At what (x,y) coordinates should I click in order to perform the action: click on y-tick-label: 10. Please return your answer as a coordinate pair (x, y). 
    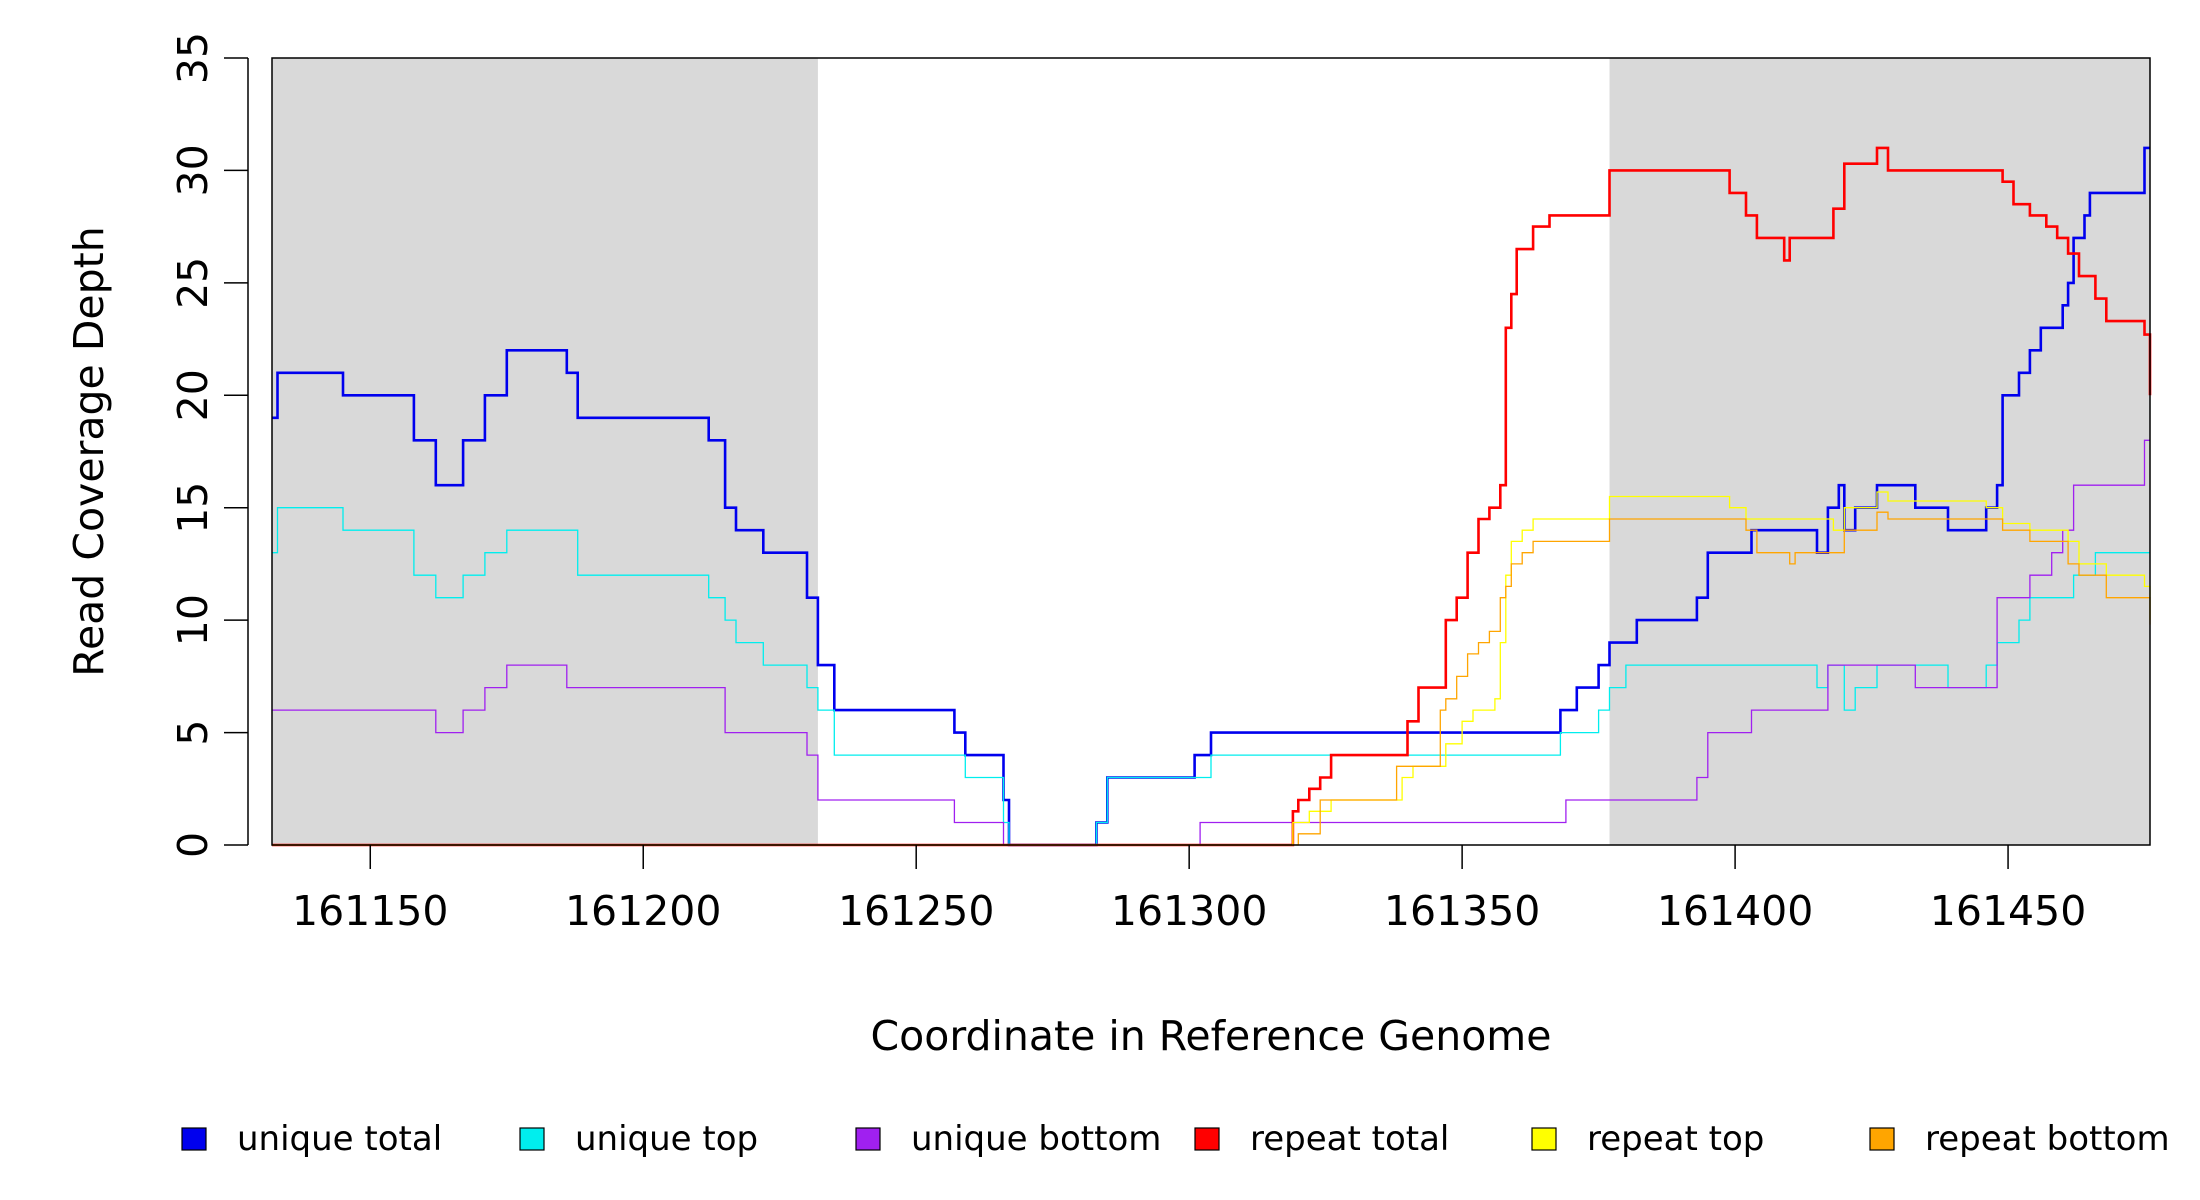
    Looking at the image, I should click on (193, 620).